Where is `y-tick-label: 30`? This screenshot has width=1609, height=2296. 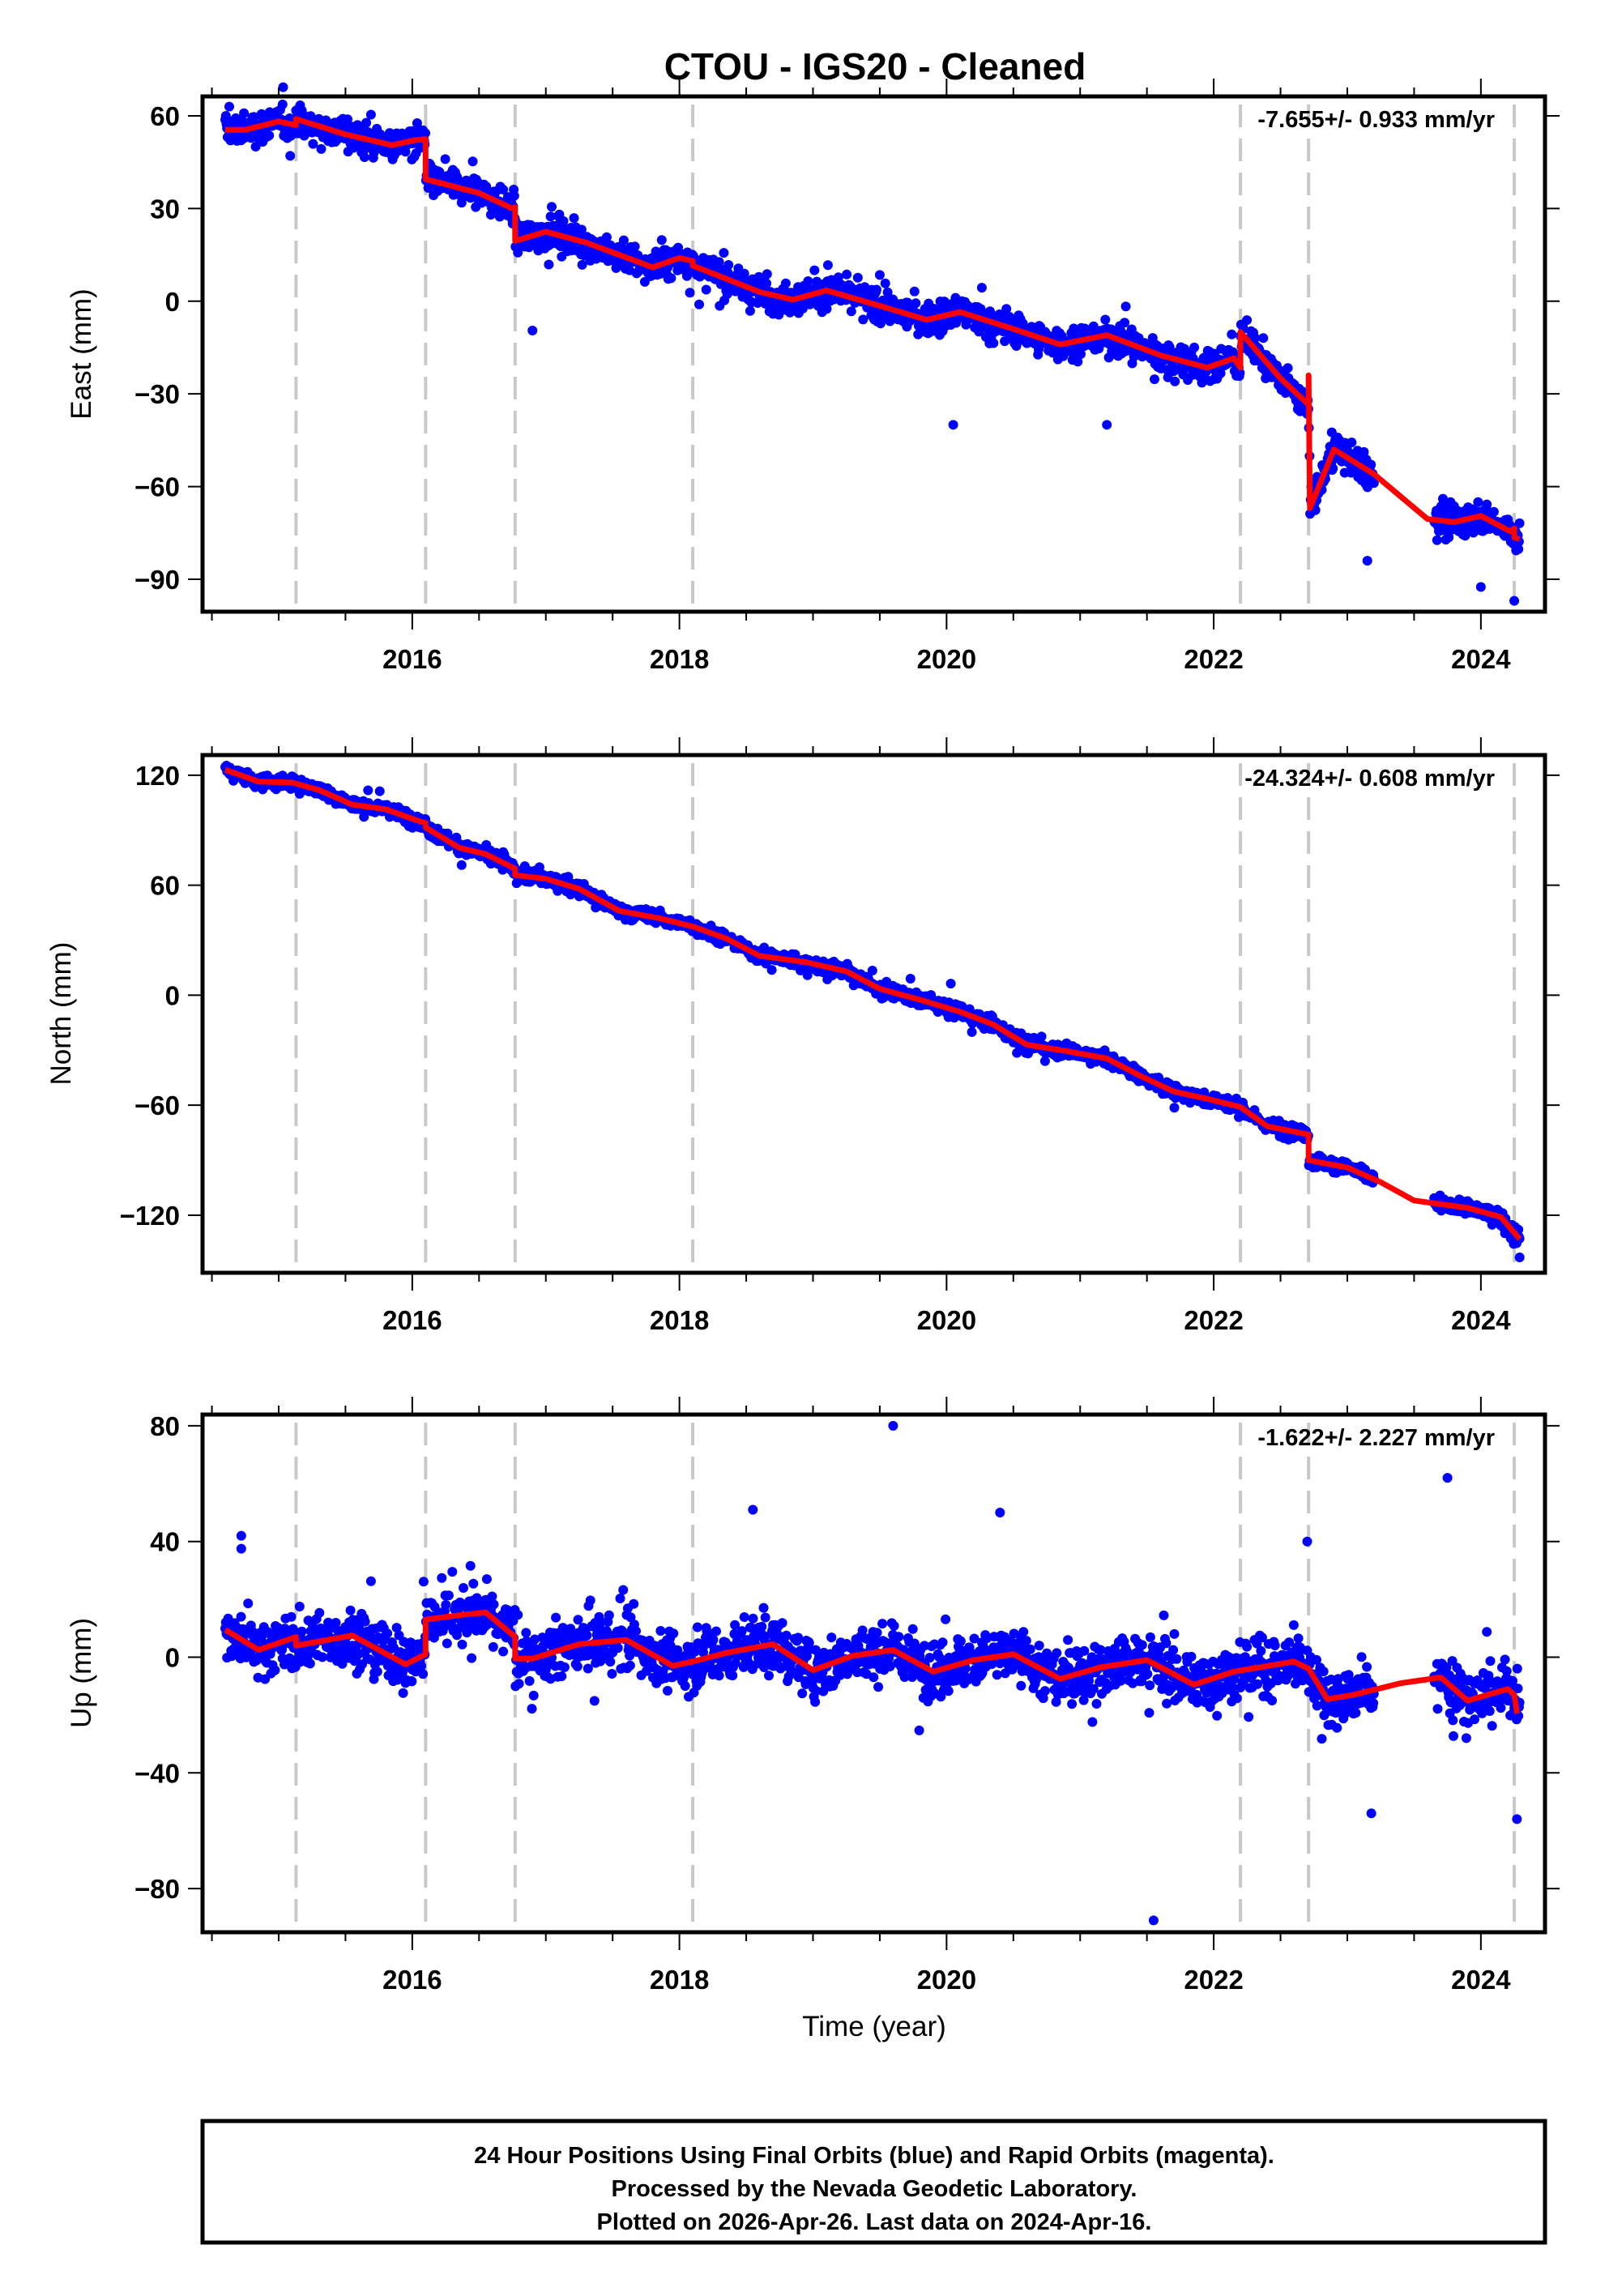 y-tick-label: 30 is located at coordinates (165, 209).